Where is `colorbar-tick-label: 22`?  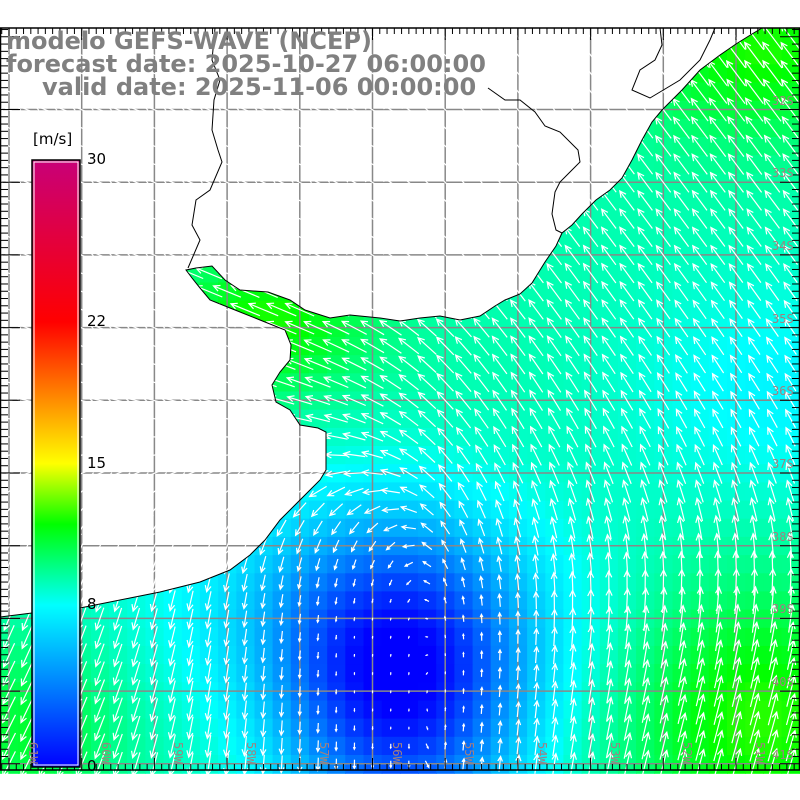 colorbar-tick-label: 22 is located at coordinates (97, 320).